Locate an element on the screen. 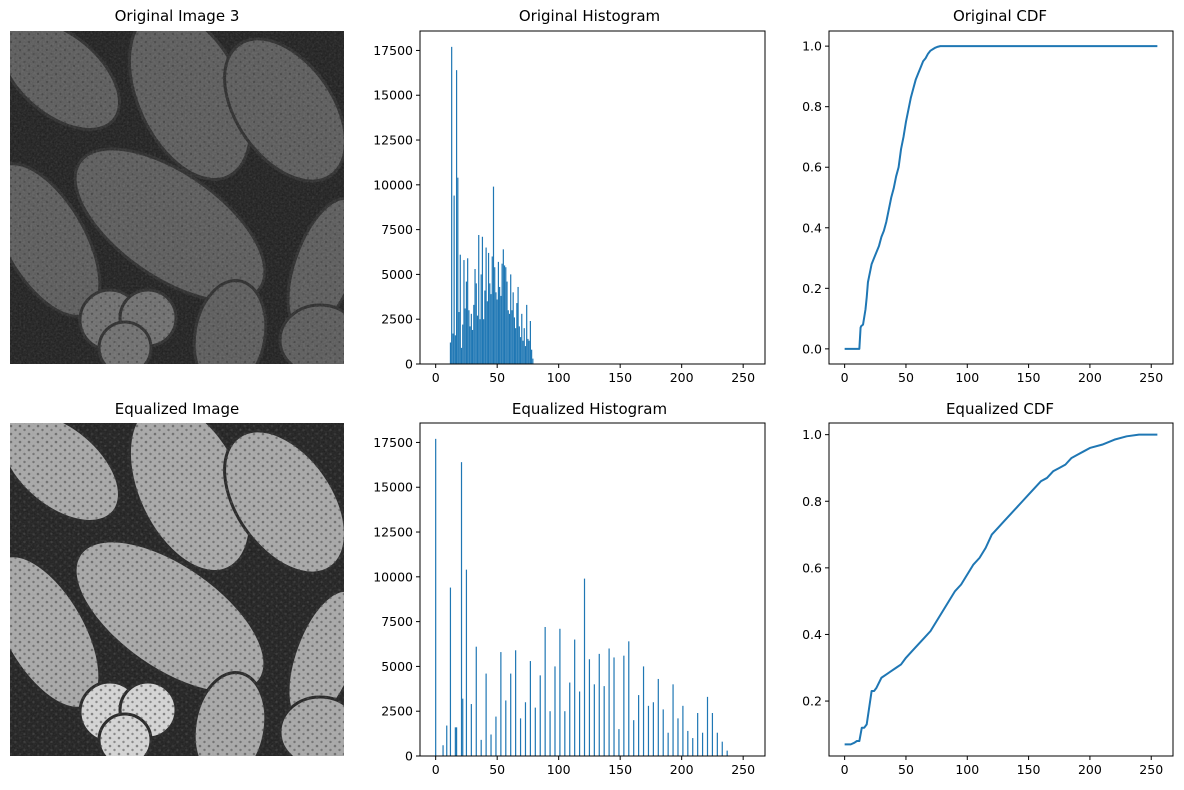  y-tick-label: 12500 is located at coordinates (393, 532).